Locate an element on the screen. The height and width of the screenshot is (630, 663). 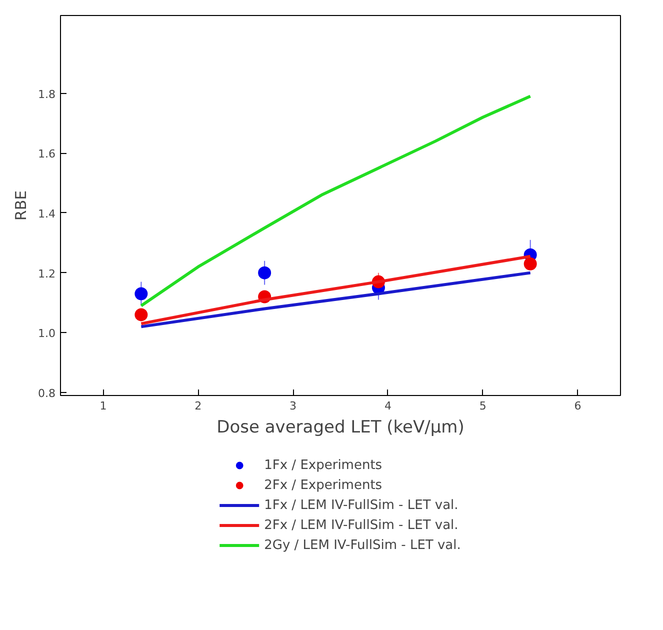
x-tick-label: 6 is located at coordinates (578, 406).